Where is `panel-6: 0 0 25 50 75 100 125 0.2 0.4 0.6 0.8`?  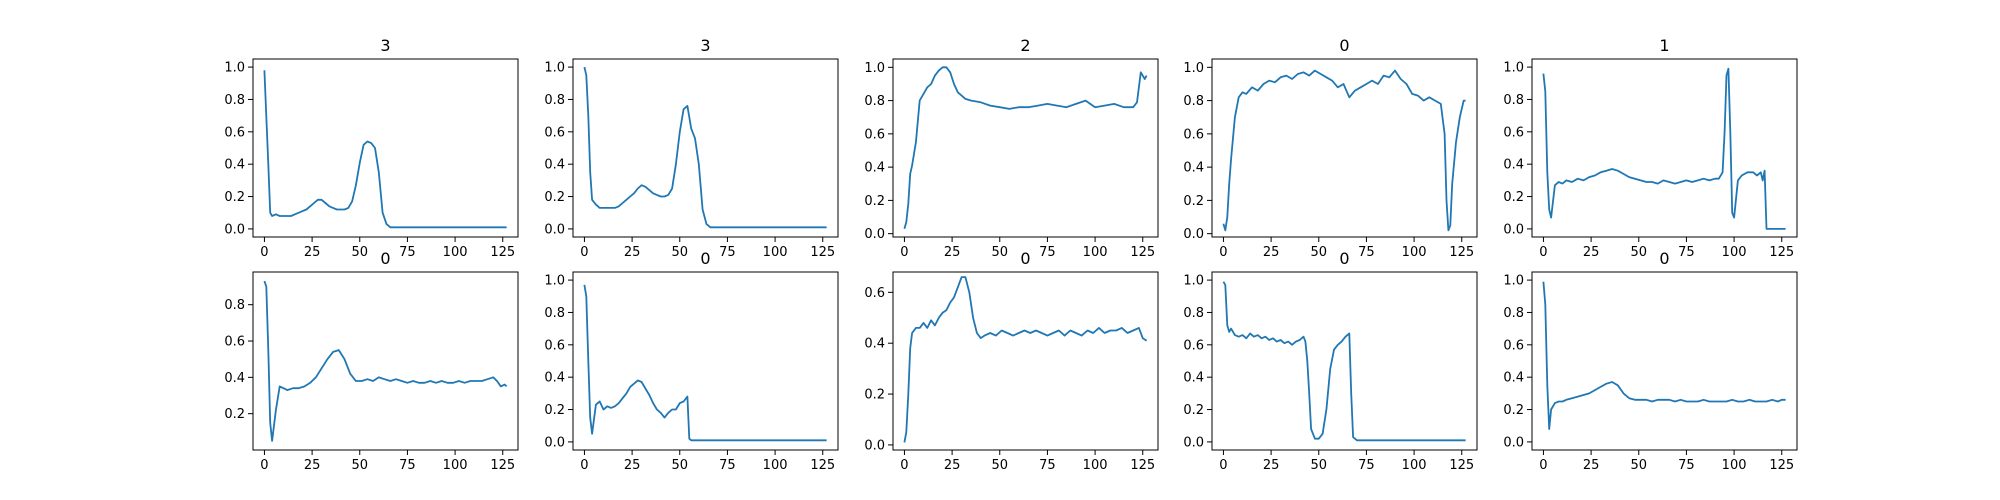
panel-6: 0 0 25 50 75 100 125 0.2 0.4 0.6 0.8 is located at coordinates (371, 361).